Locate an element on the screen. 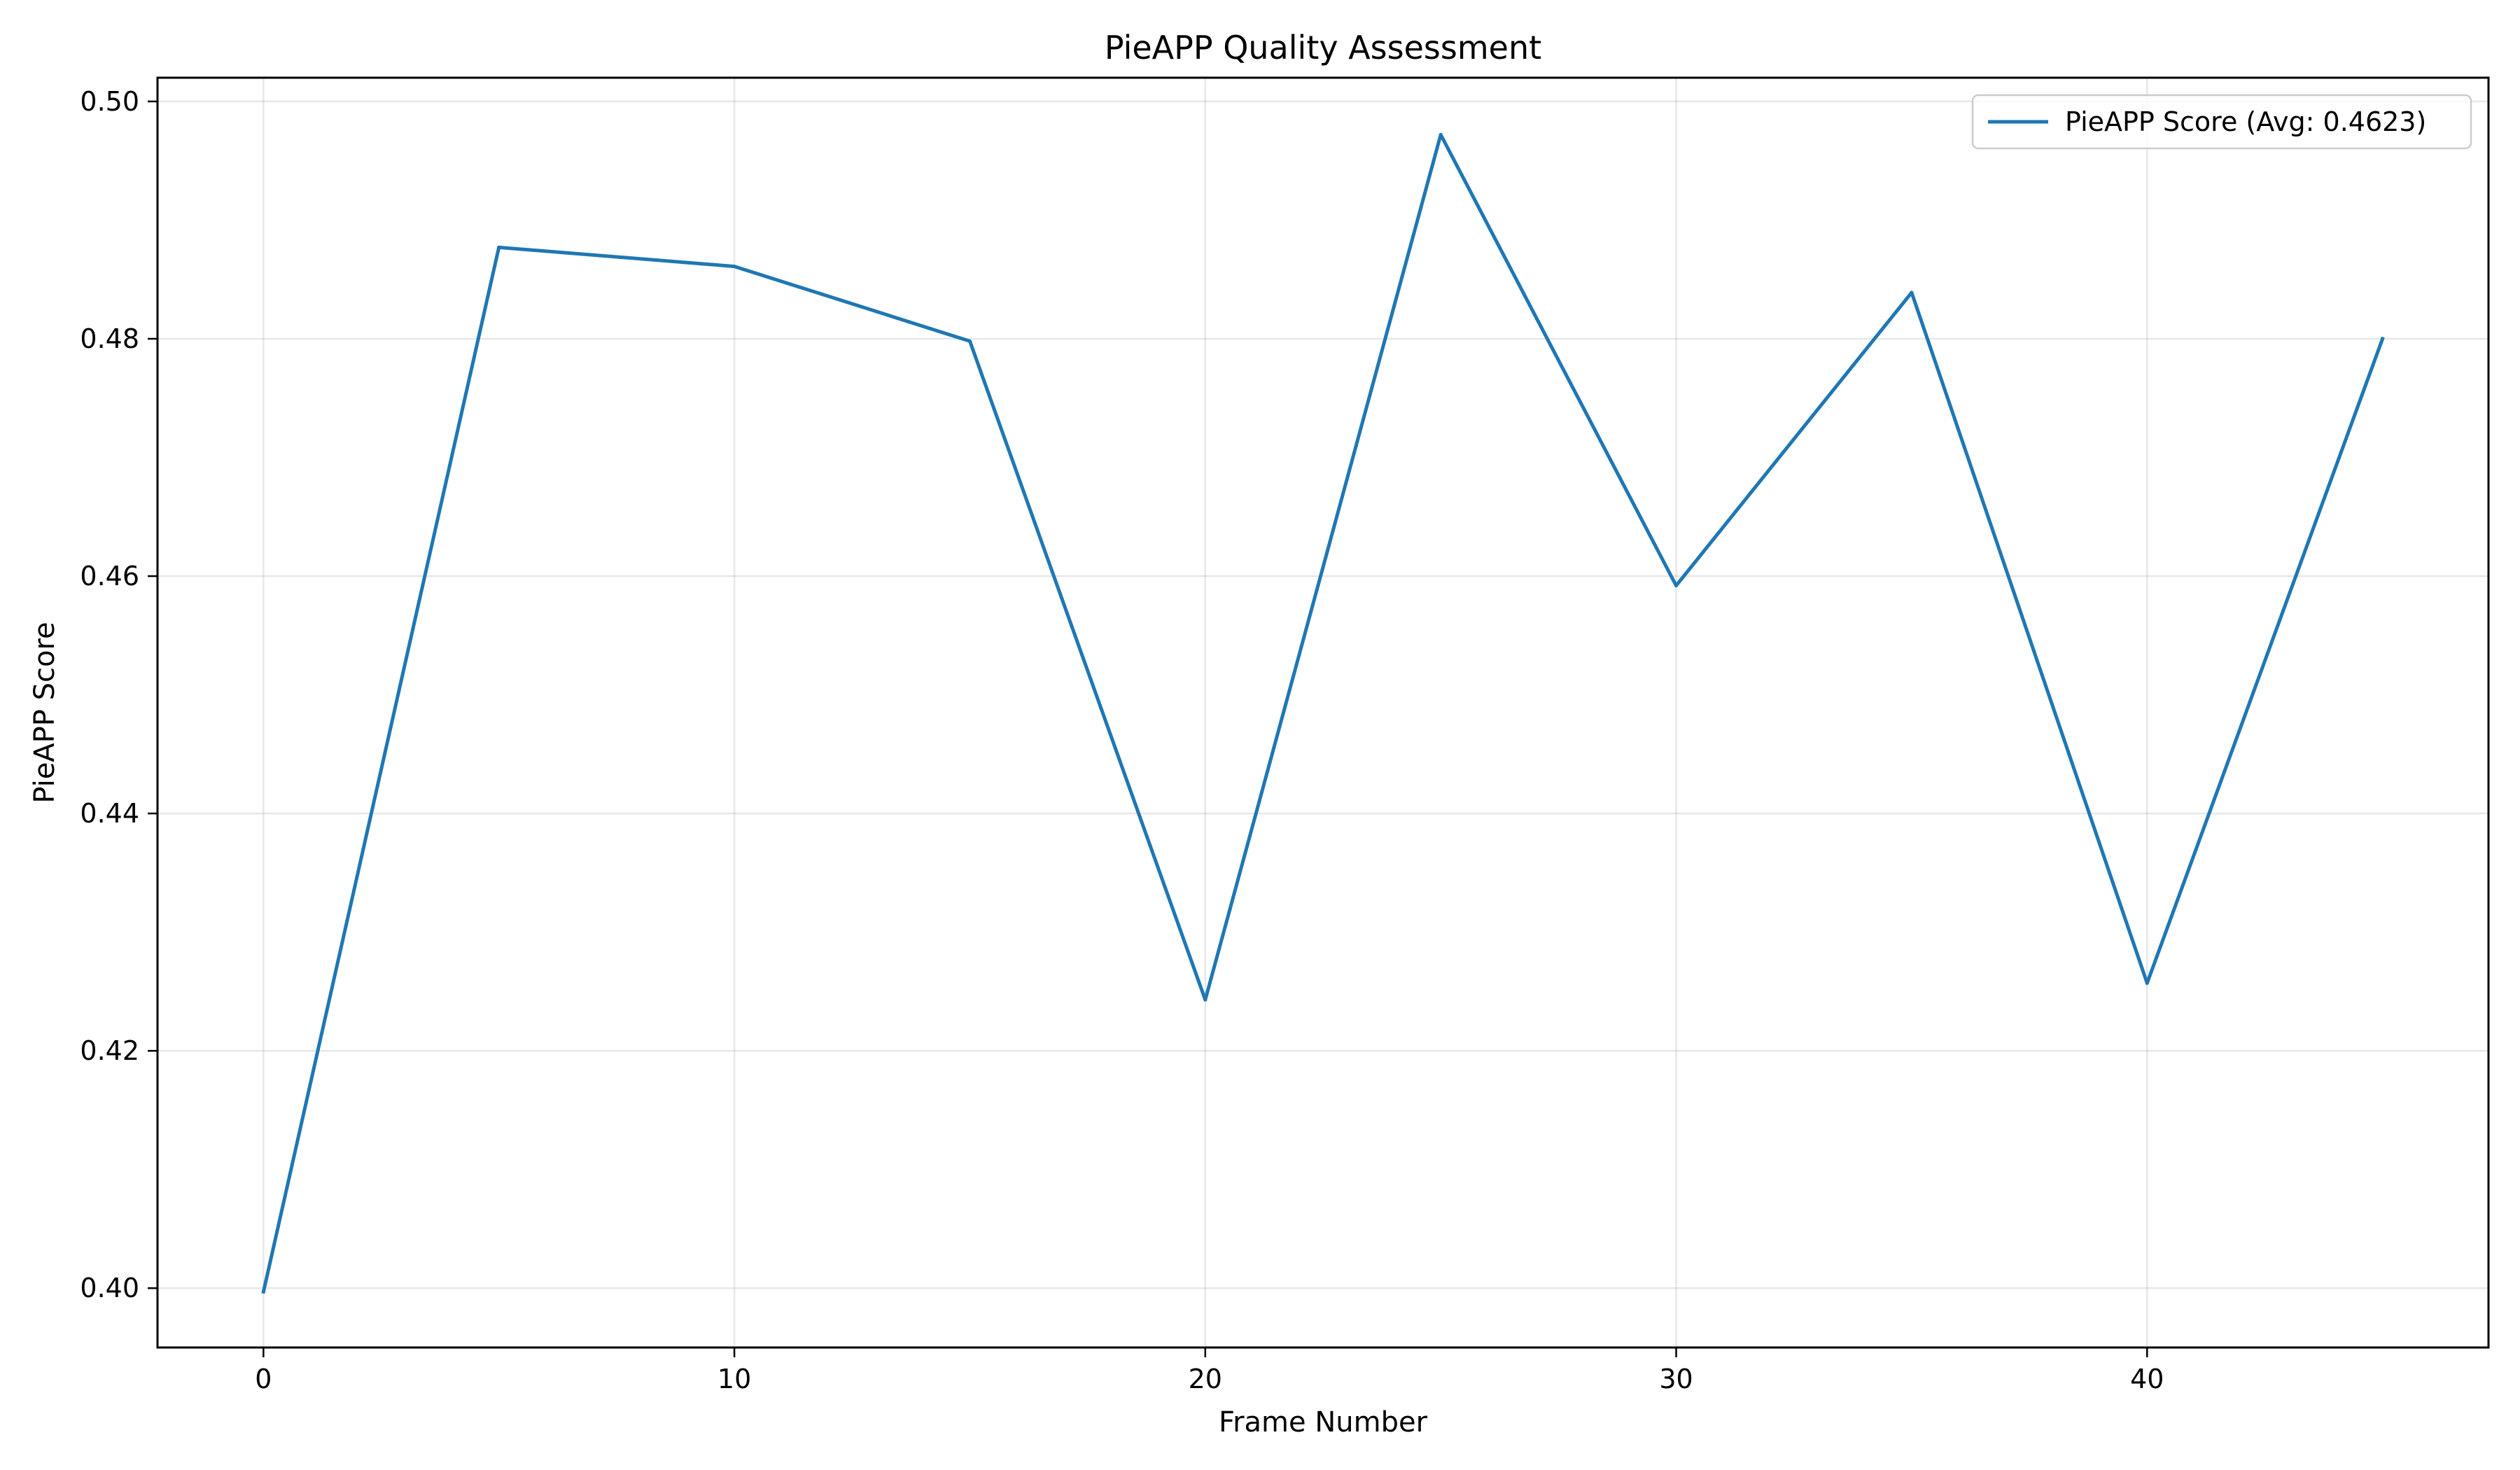  y-tick: 0.48 is located at coordinates (119, 338).